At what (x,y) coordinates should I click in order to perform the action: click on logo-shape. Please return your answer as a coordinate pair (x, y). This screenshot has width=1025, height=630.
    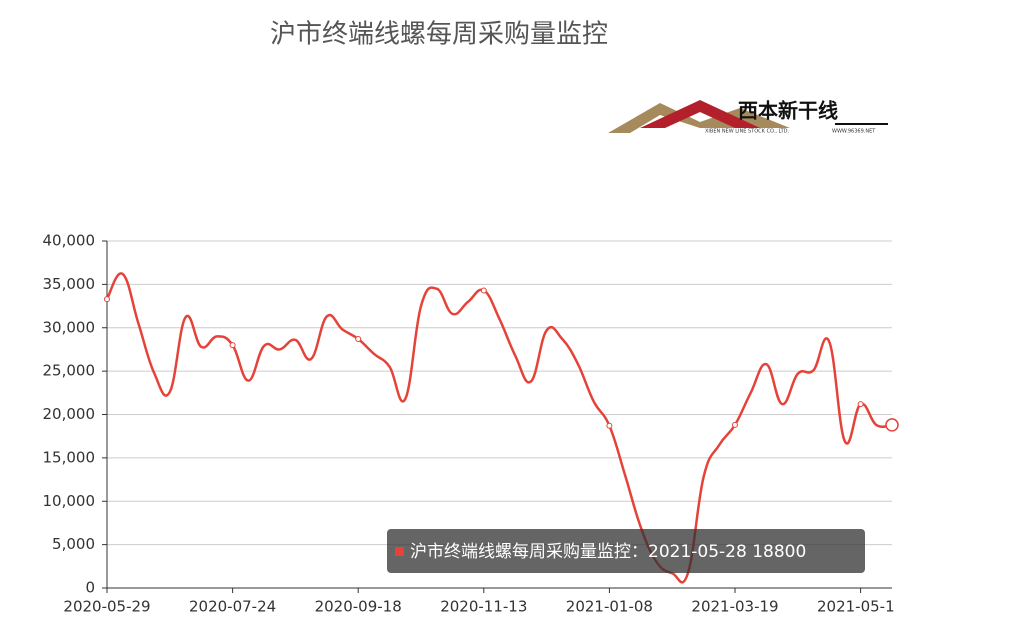
    Looking at the image, I should click on (700, 114).